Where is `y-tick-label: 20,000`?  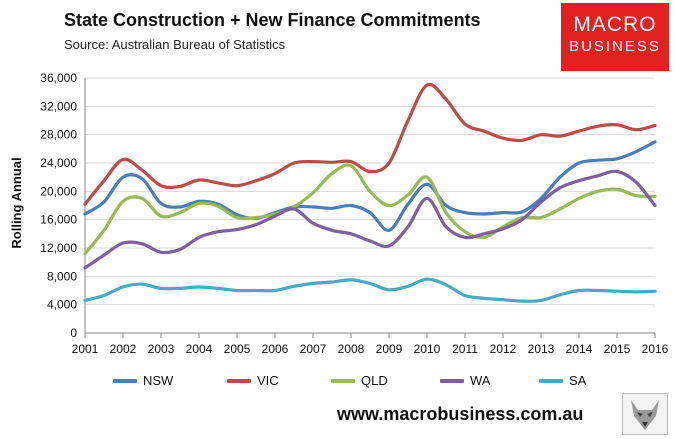
y-tick-label: 20,000 is located at coordinates (58, 191).